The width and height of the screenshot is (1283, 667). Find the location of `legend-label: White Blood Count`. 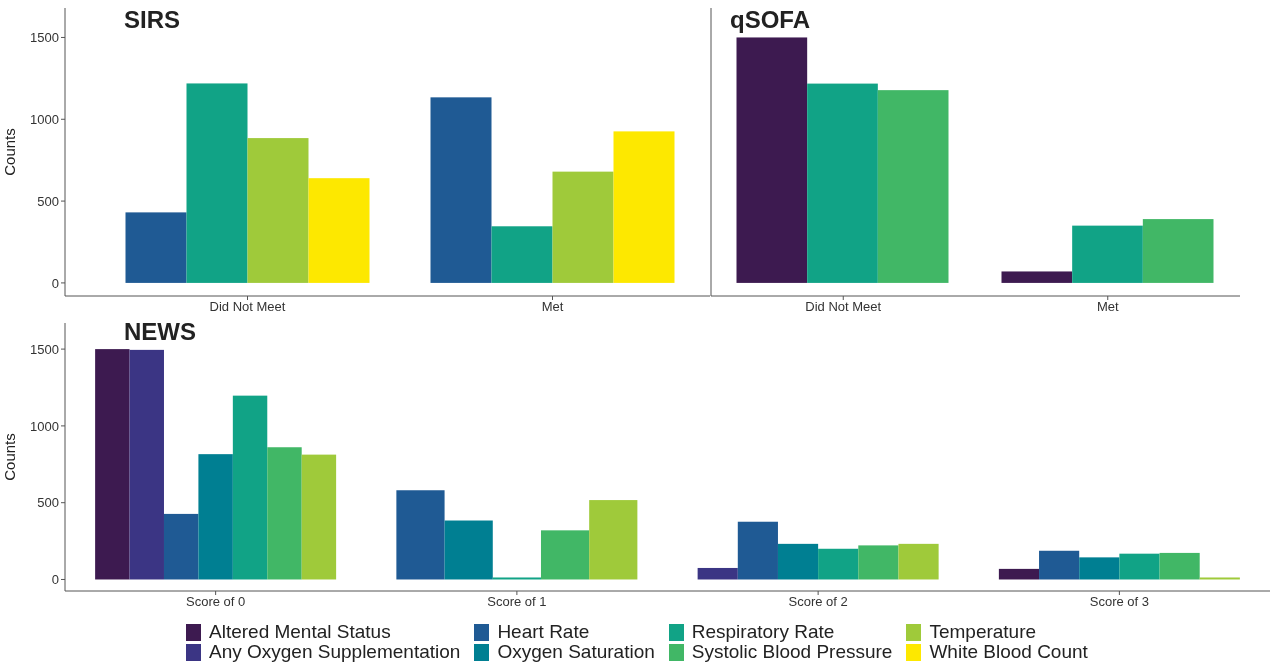

legend-label: White Blood Count is located at coordinates (1008, 651).